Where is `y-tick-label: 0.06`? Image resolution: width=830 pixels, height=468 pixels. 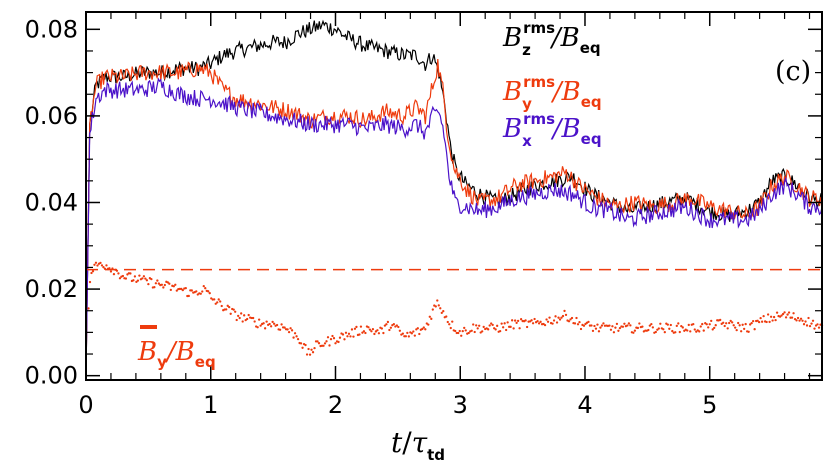
y-tick-label: 0.06 is located at coordinates (51, 116).